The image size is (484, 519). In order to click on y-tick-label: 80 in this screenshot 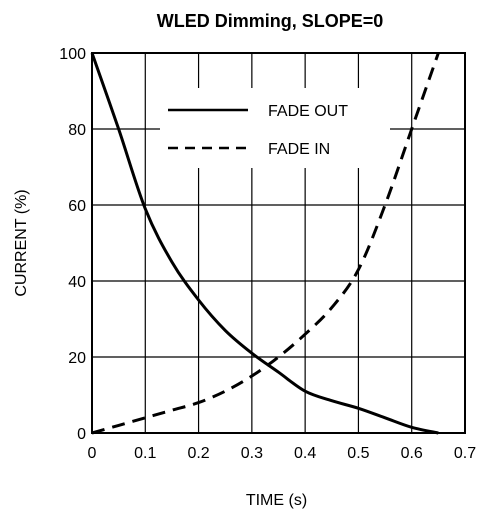, I will do `click(77, 130)`.